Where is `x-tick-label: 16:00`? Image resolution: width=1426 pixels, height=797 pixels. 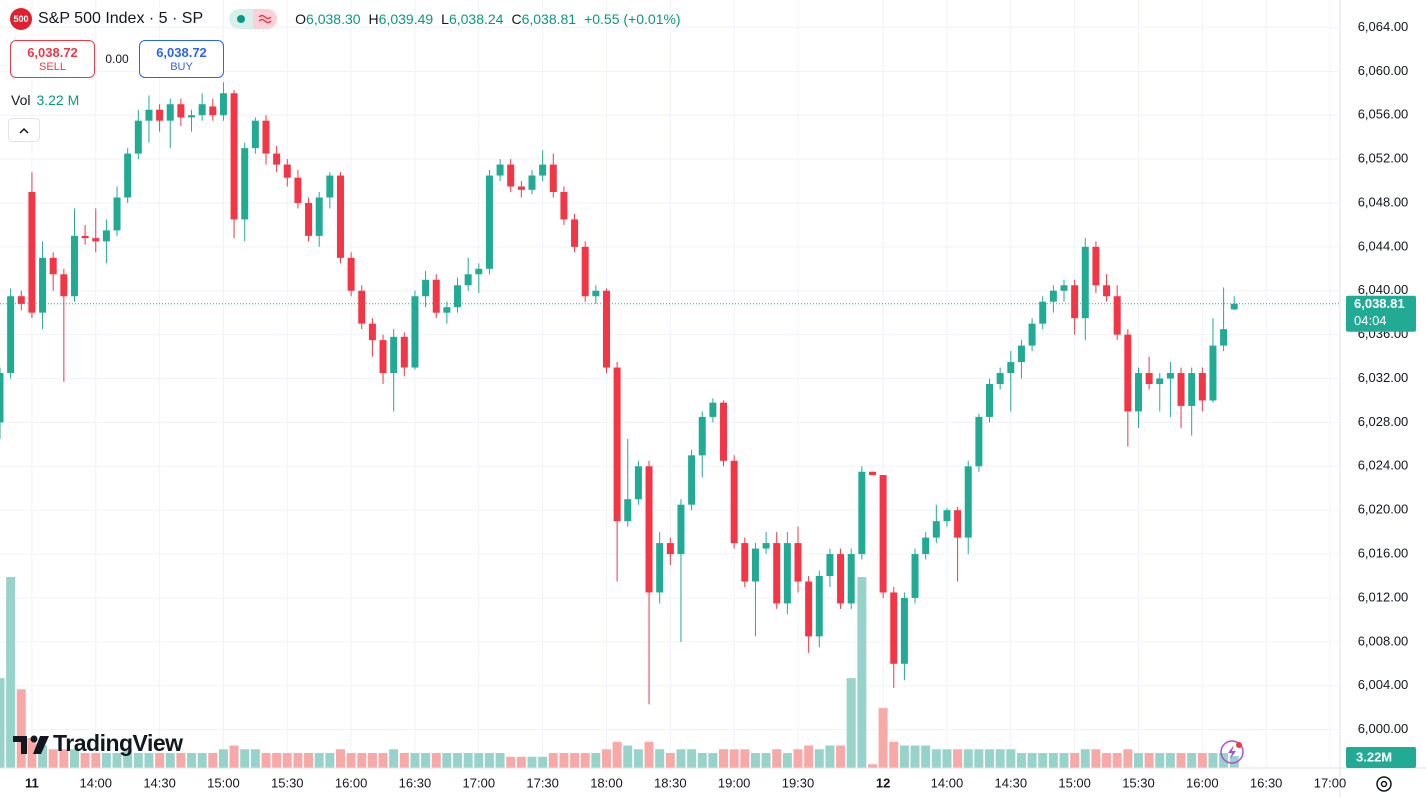
x-tick-label: 16:00 is located at coordinates (351, 782).